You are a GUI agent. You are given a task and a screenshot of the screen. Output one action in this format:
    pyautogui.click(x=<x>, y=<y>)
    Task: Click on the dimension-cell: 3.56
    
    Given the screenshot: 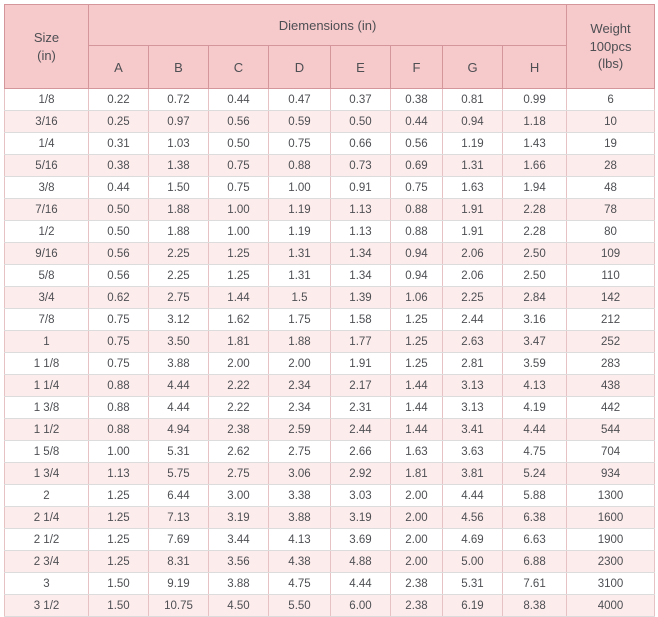 What is the action you would take?
    pyautogui.click(x=238, y=561)
    